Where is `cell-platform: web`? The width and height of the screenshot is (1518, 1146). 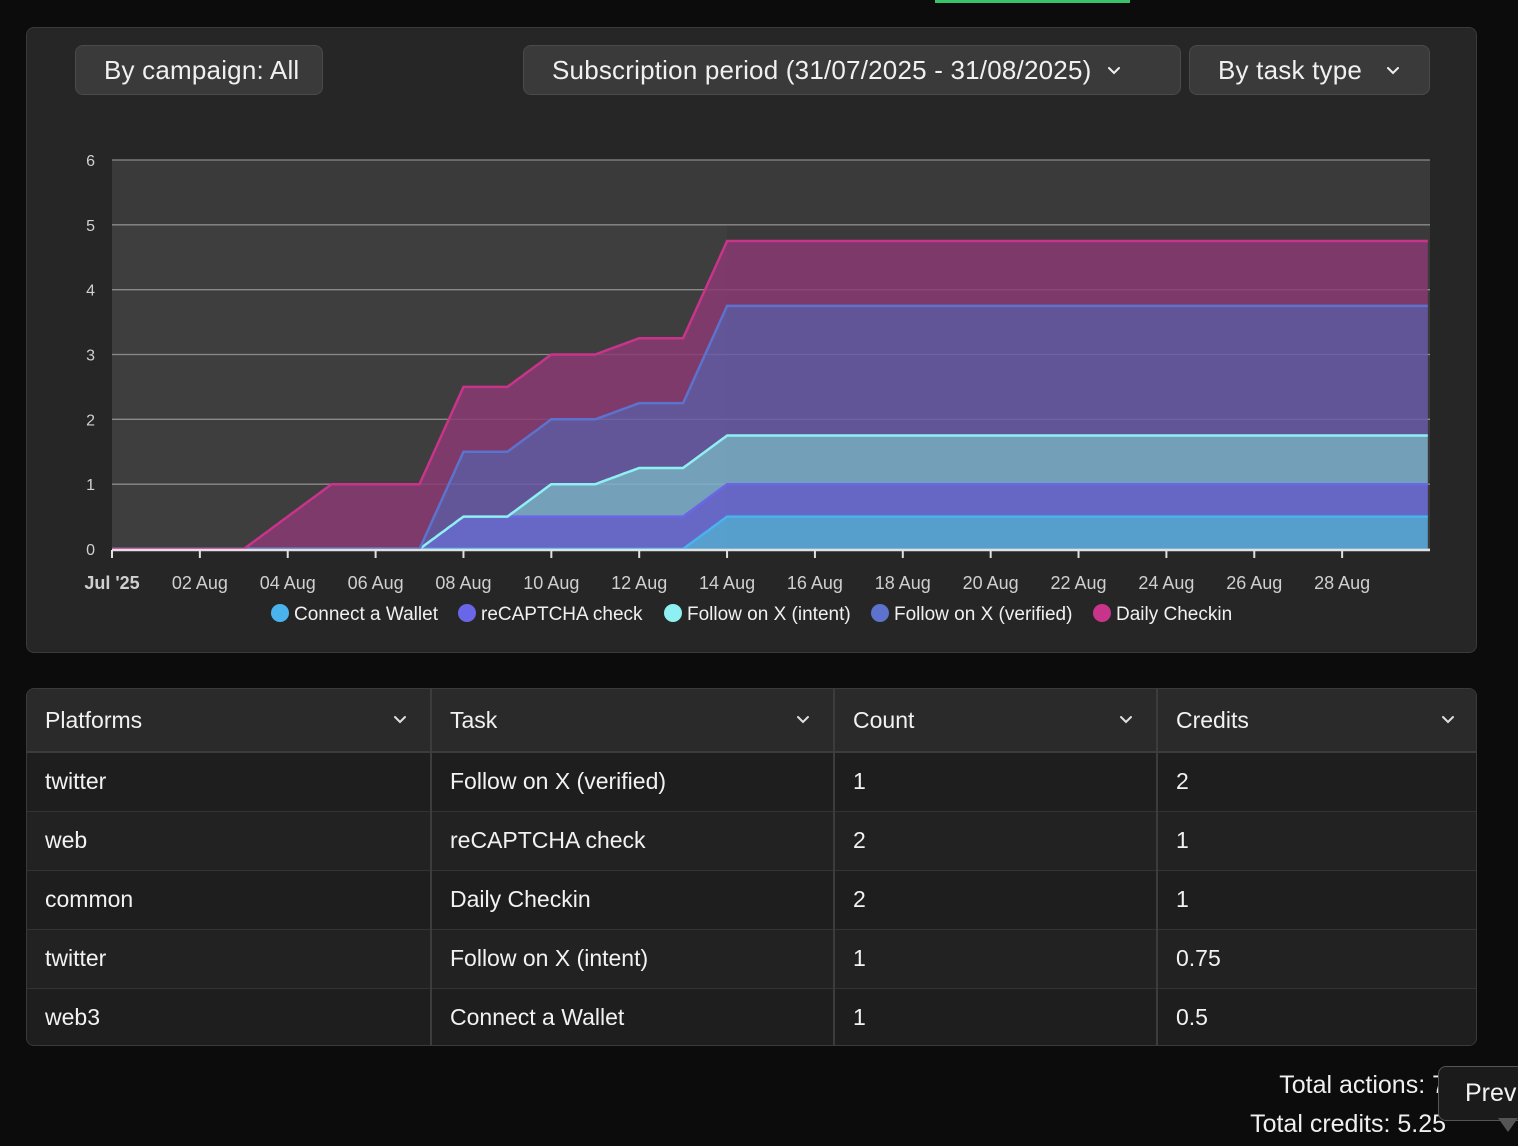
cell-platform: web is located at coordinates (229, 841).